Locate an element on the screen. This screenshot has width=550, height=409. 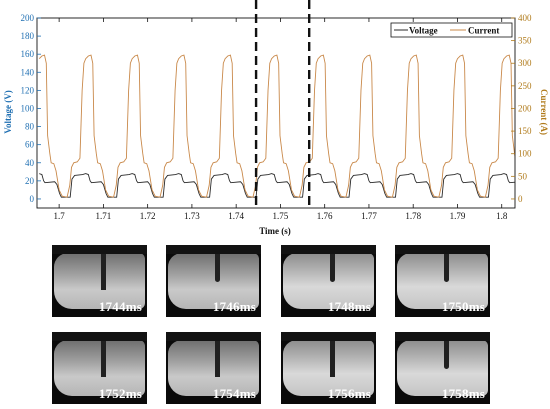
frame-time-label: 1750ms is located at coordinates (463, 306).